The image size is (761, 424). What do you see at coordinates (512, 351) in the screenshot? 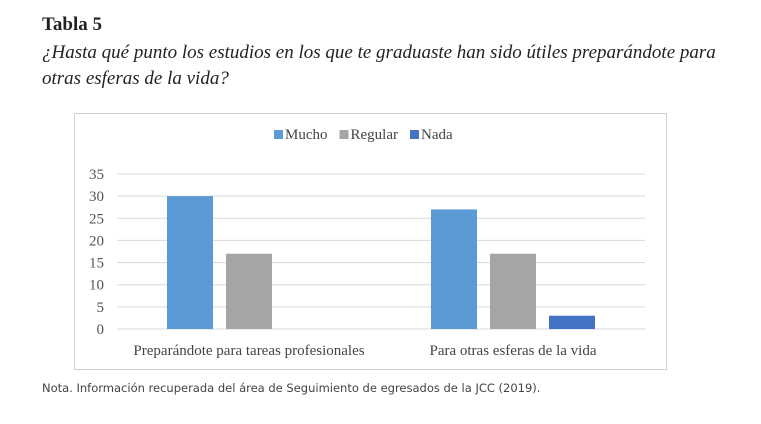
I see `x-category-label: Para otras esferas de la vida` at bounding box center [512, 351].